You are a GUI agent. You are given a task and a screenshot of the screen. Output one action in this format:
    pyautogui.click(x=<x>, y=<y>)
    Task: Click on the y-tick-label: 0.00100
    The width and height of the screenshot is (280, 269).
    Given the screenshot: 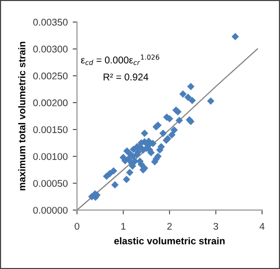 What is the action you would take?
    pyautogui.click(x=50, y=156)
    